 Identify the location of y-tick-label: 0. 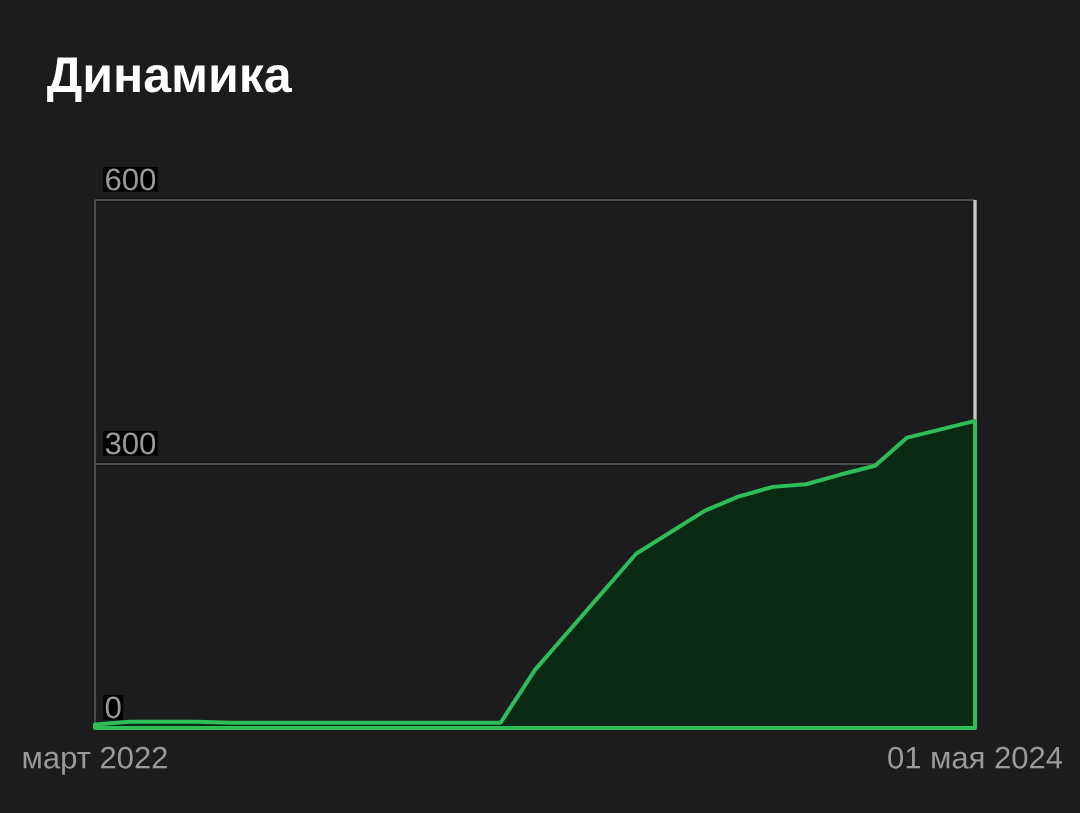
(113, 707).